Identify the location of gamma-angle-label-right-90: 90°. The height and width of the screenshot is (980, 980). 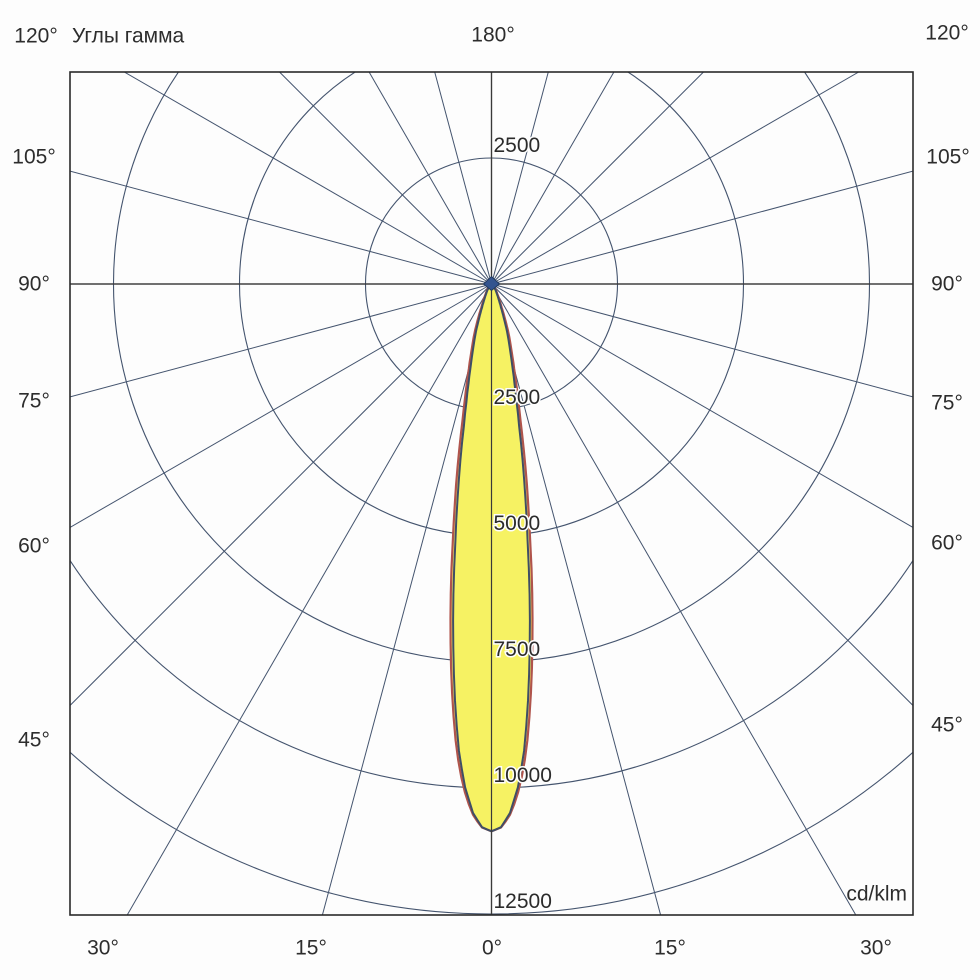
(947, 284).